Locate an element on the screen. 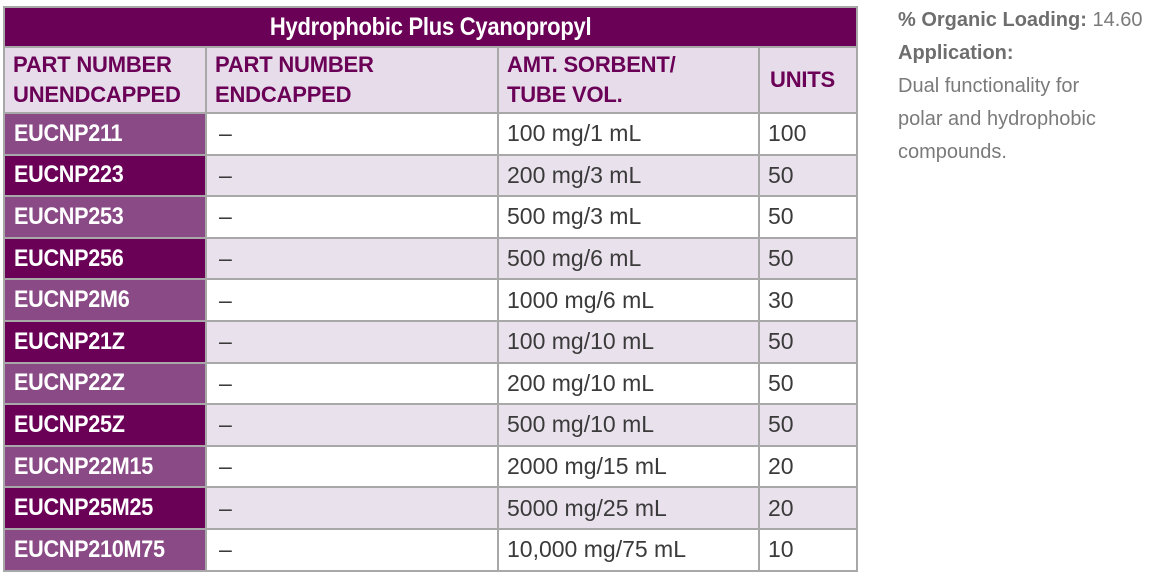 The height and width of the screenshot is (574, 1167). table-row: EUCNP22Z – 200 mg/10 mL 50 is located at coordinates (430, 383).